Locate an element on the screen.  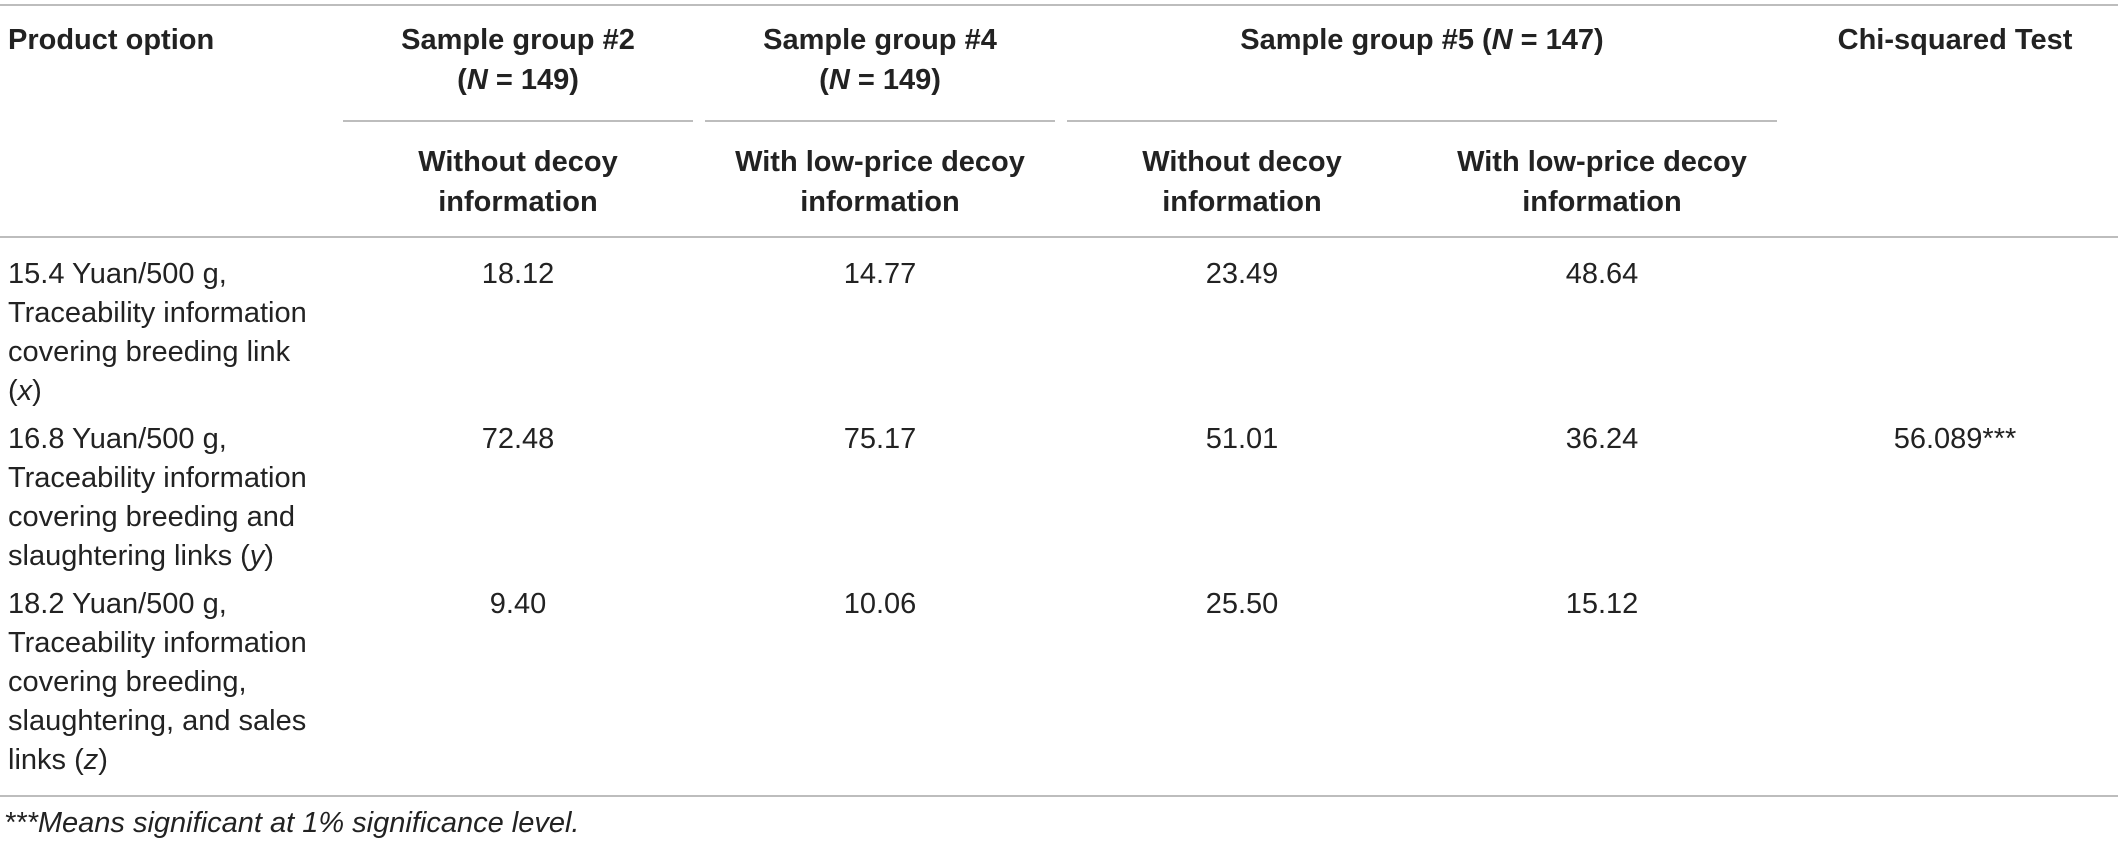
row-3-value-g5b: 15.12 is located at coordinates (1602, 604).